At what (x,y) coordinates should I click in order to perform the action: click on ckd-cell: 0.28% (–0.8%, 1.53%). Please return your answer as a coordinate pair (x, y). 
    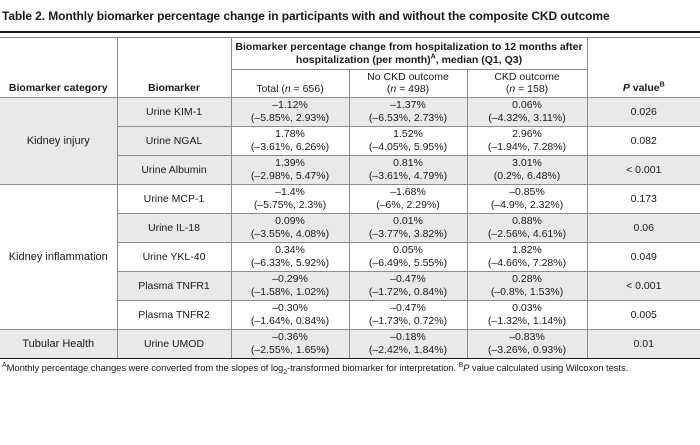
    Looking at the image, I should click on (527, 286).